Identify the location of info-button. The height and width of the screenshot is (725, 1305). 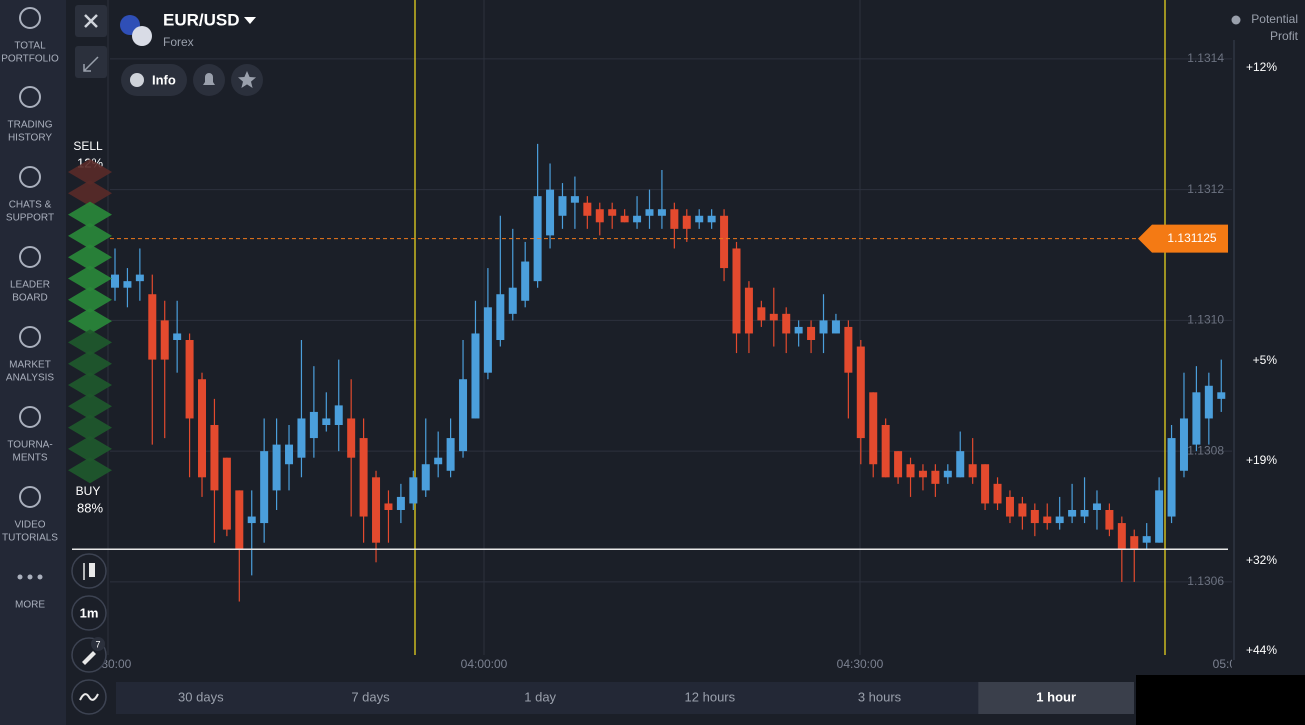
(154, 80).